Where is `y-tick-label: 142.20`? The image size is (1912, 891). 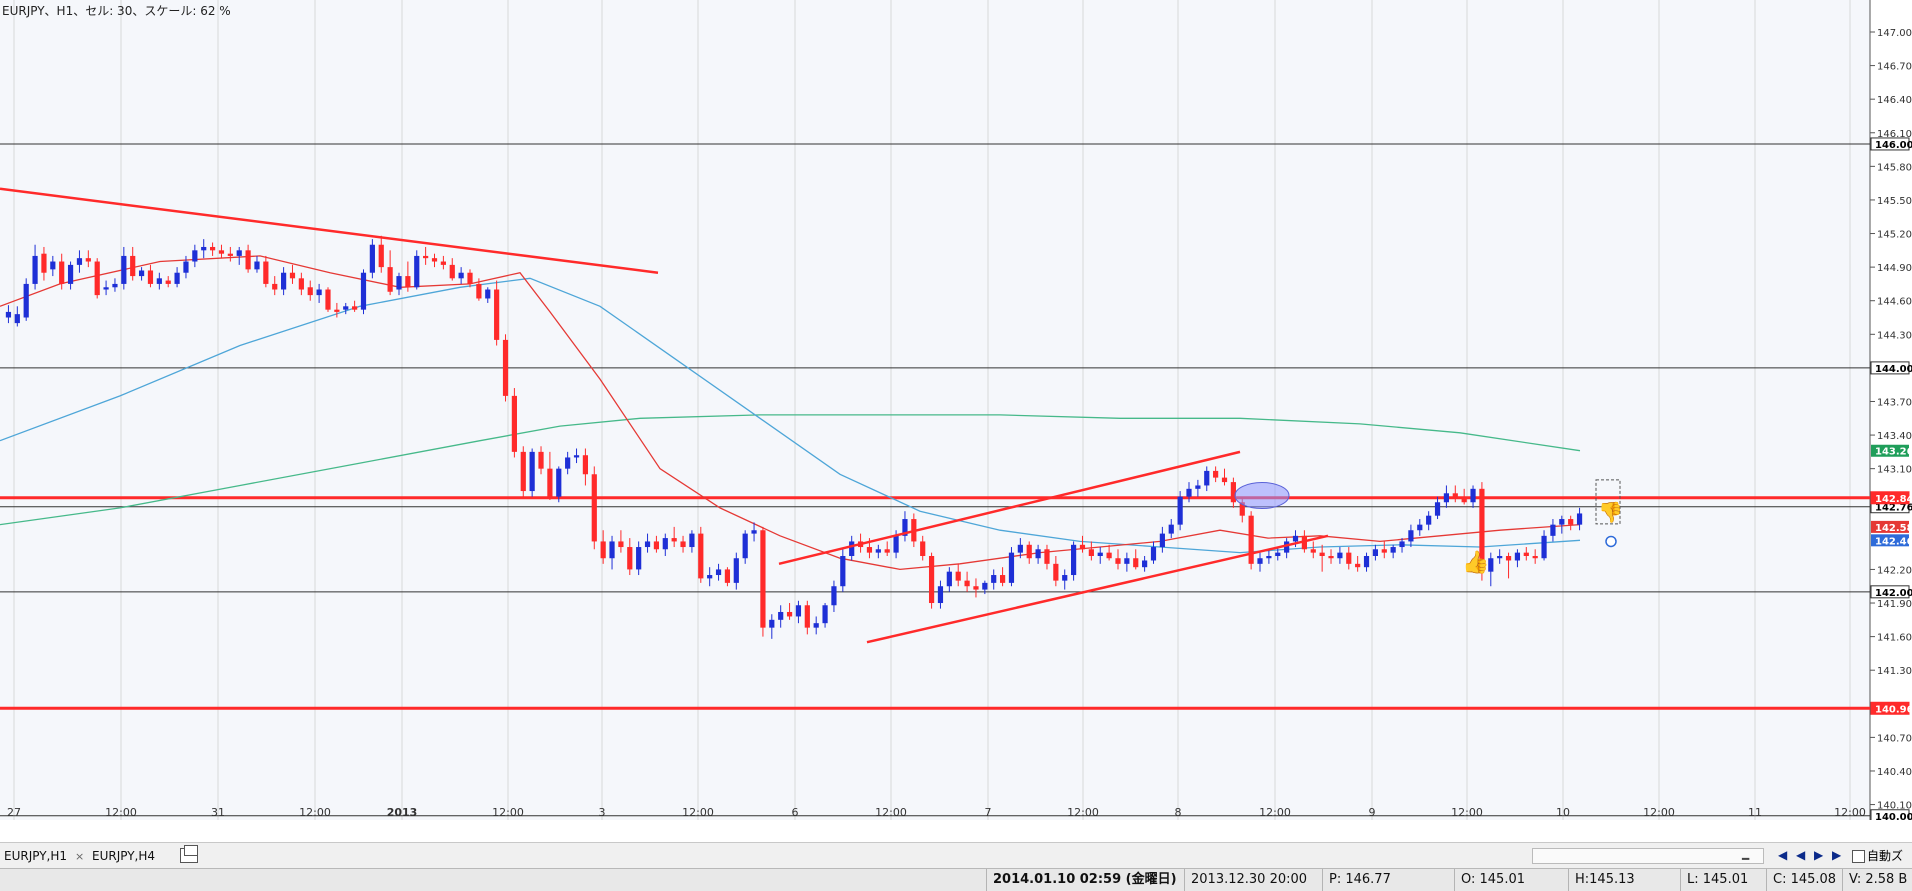
y-tick-label: 142.20 is located at coordinates (1894, 570).